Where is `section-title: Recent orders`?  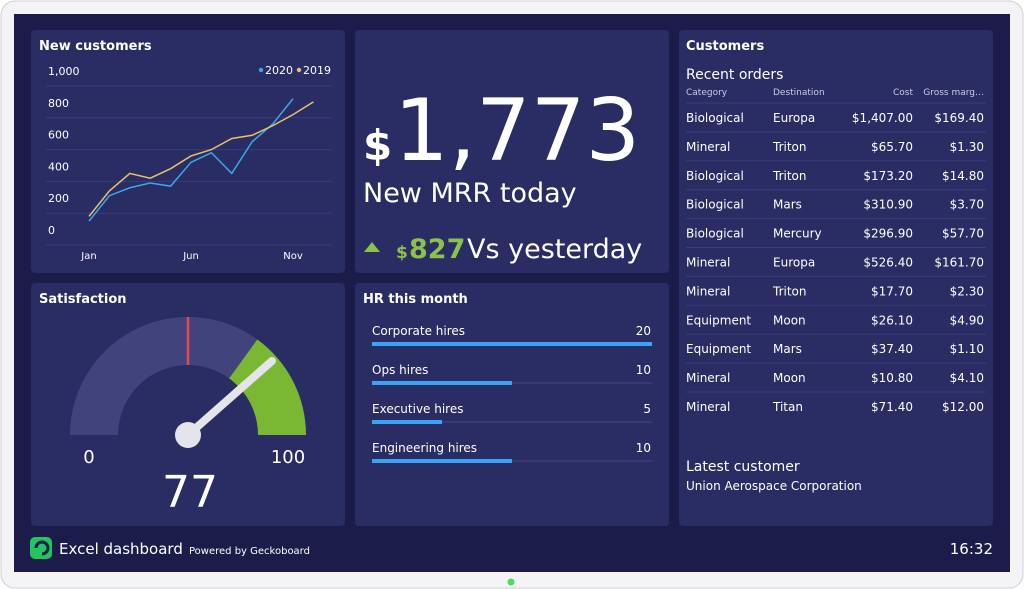 section-title: Recent orders is located at coordinates (734, 75).